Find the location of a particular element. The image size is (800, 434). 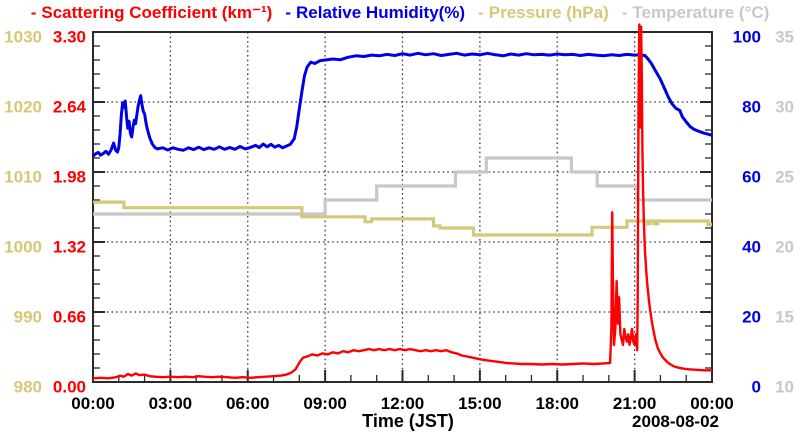

y-tick-label-pressure: 1010 is located at coordinates (23, 176).